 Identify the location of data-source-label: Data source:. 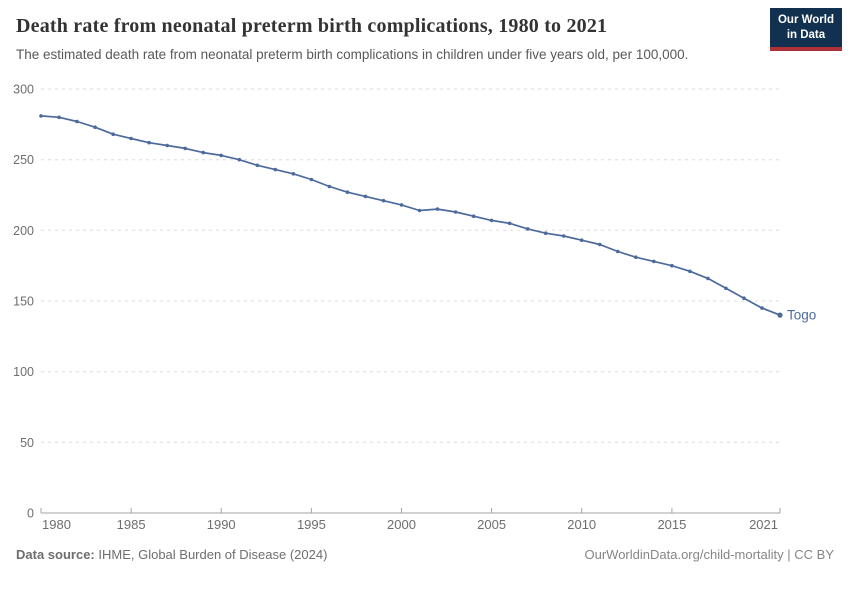
(55, 555).